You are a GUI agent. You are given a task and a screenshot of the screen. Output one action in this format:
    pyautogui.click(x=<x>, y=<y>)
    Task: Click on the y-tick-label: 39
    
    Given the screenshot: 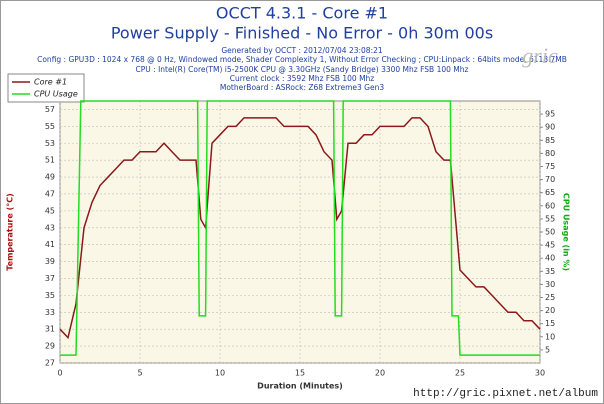 What is the action you would take?
    pyautogui.click(x=50, y=261)
    